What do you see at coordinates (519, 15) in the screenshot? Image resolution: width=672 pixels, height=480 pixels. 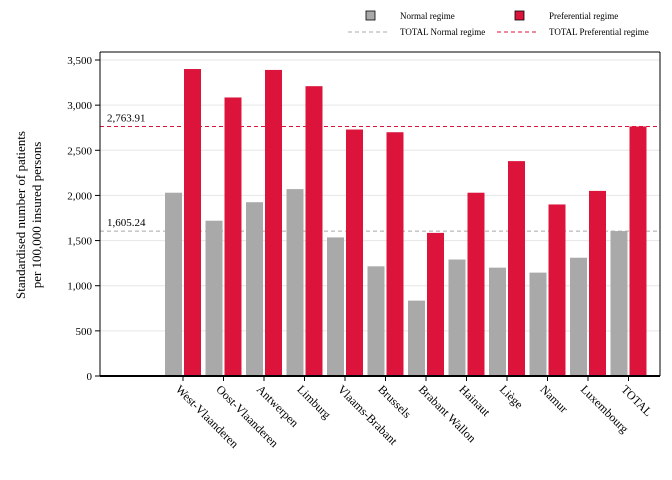 I see `legend-preferential-regime-swatch` at bounding box center [519, 15].